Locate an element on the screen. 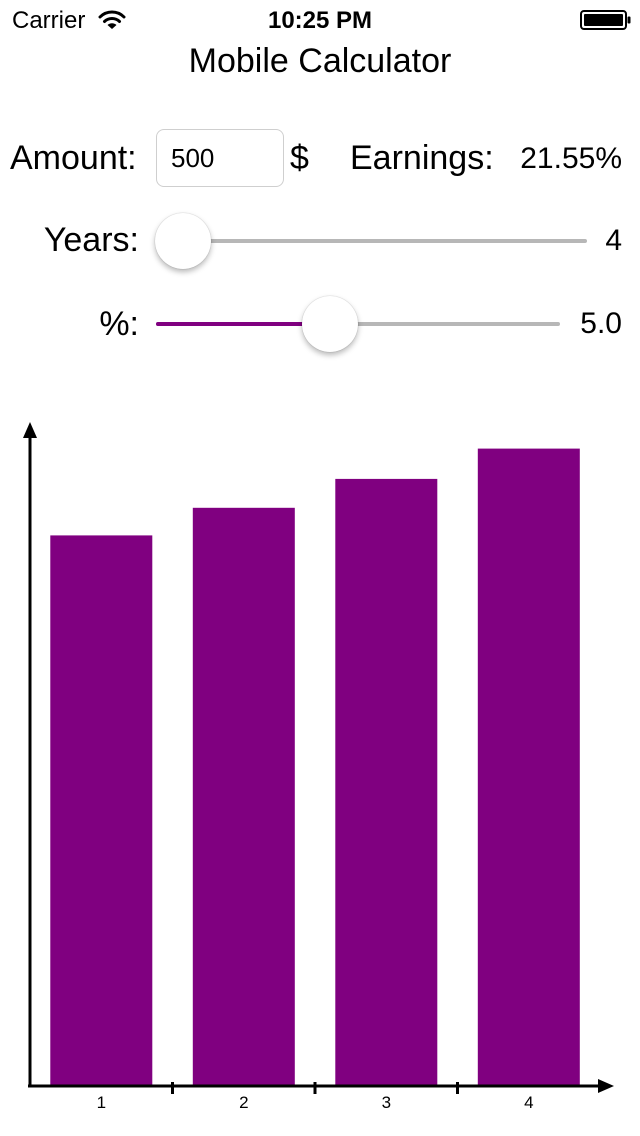 This screenshot has height=1136, width=640. earnings-value: 21.55% is located at coordinates (571, 158).